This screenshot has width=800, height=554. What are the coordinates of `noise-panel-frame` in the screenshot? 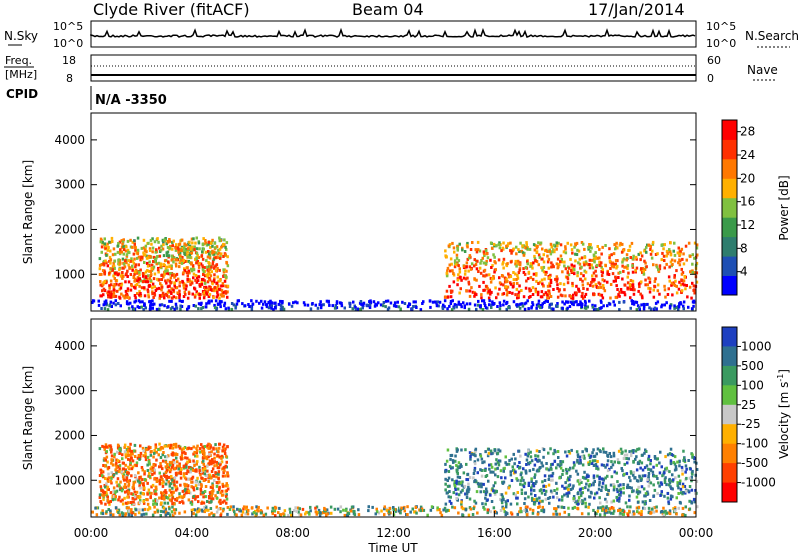 It's located at (393, 34).